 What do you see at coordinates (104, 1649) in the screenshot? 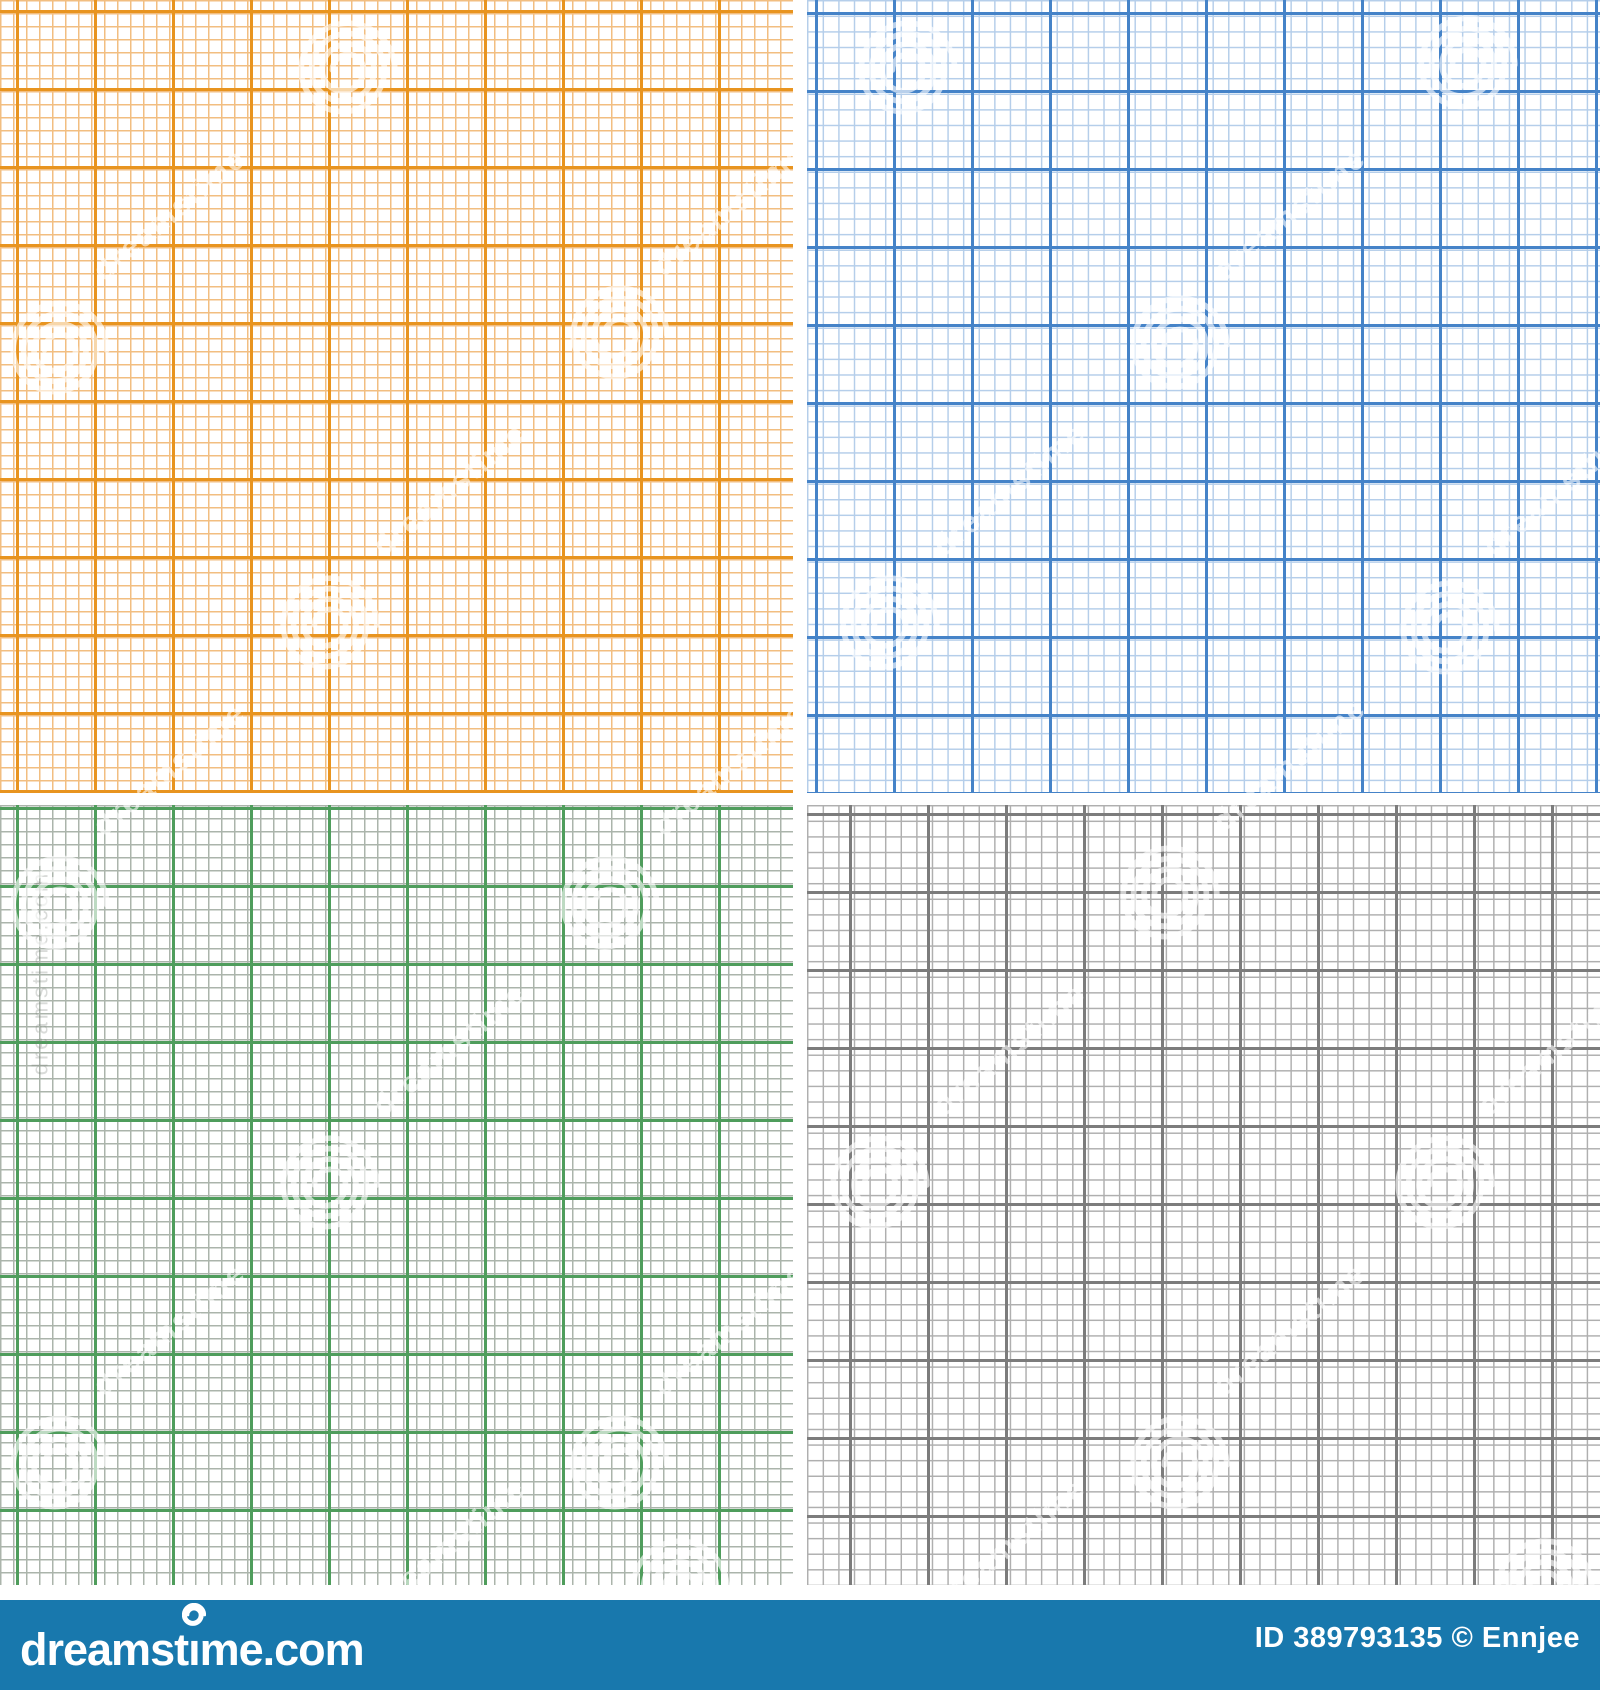
I see `logo-text-pre: dreamst` at bounding box center [104, 1649].